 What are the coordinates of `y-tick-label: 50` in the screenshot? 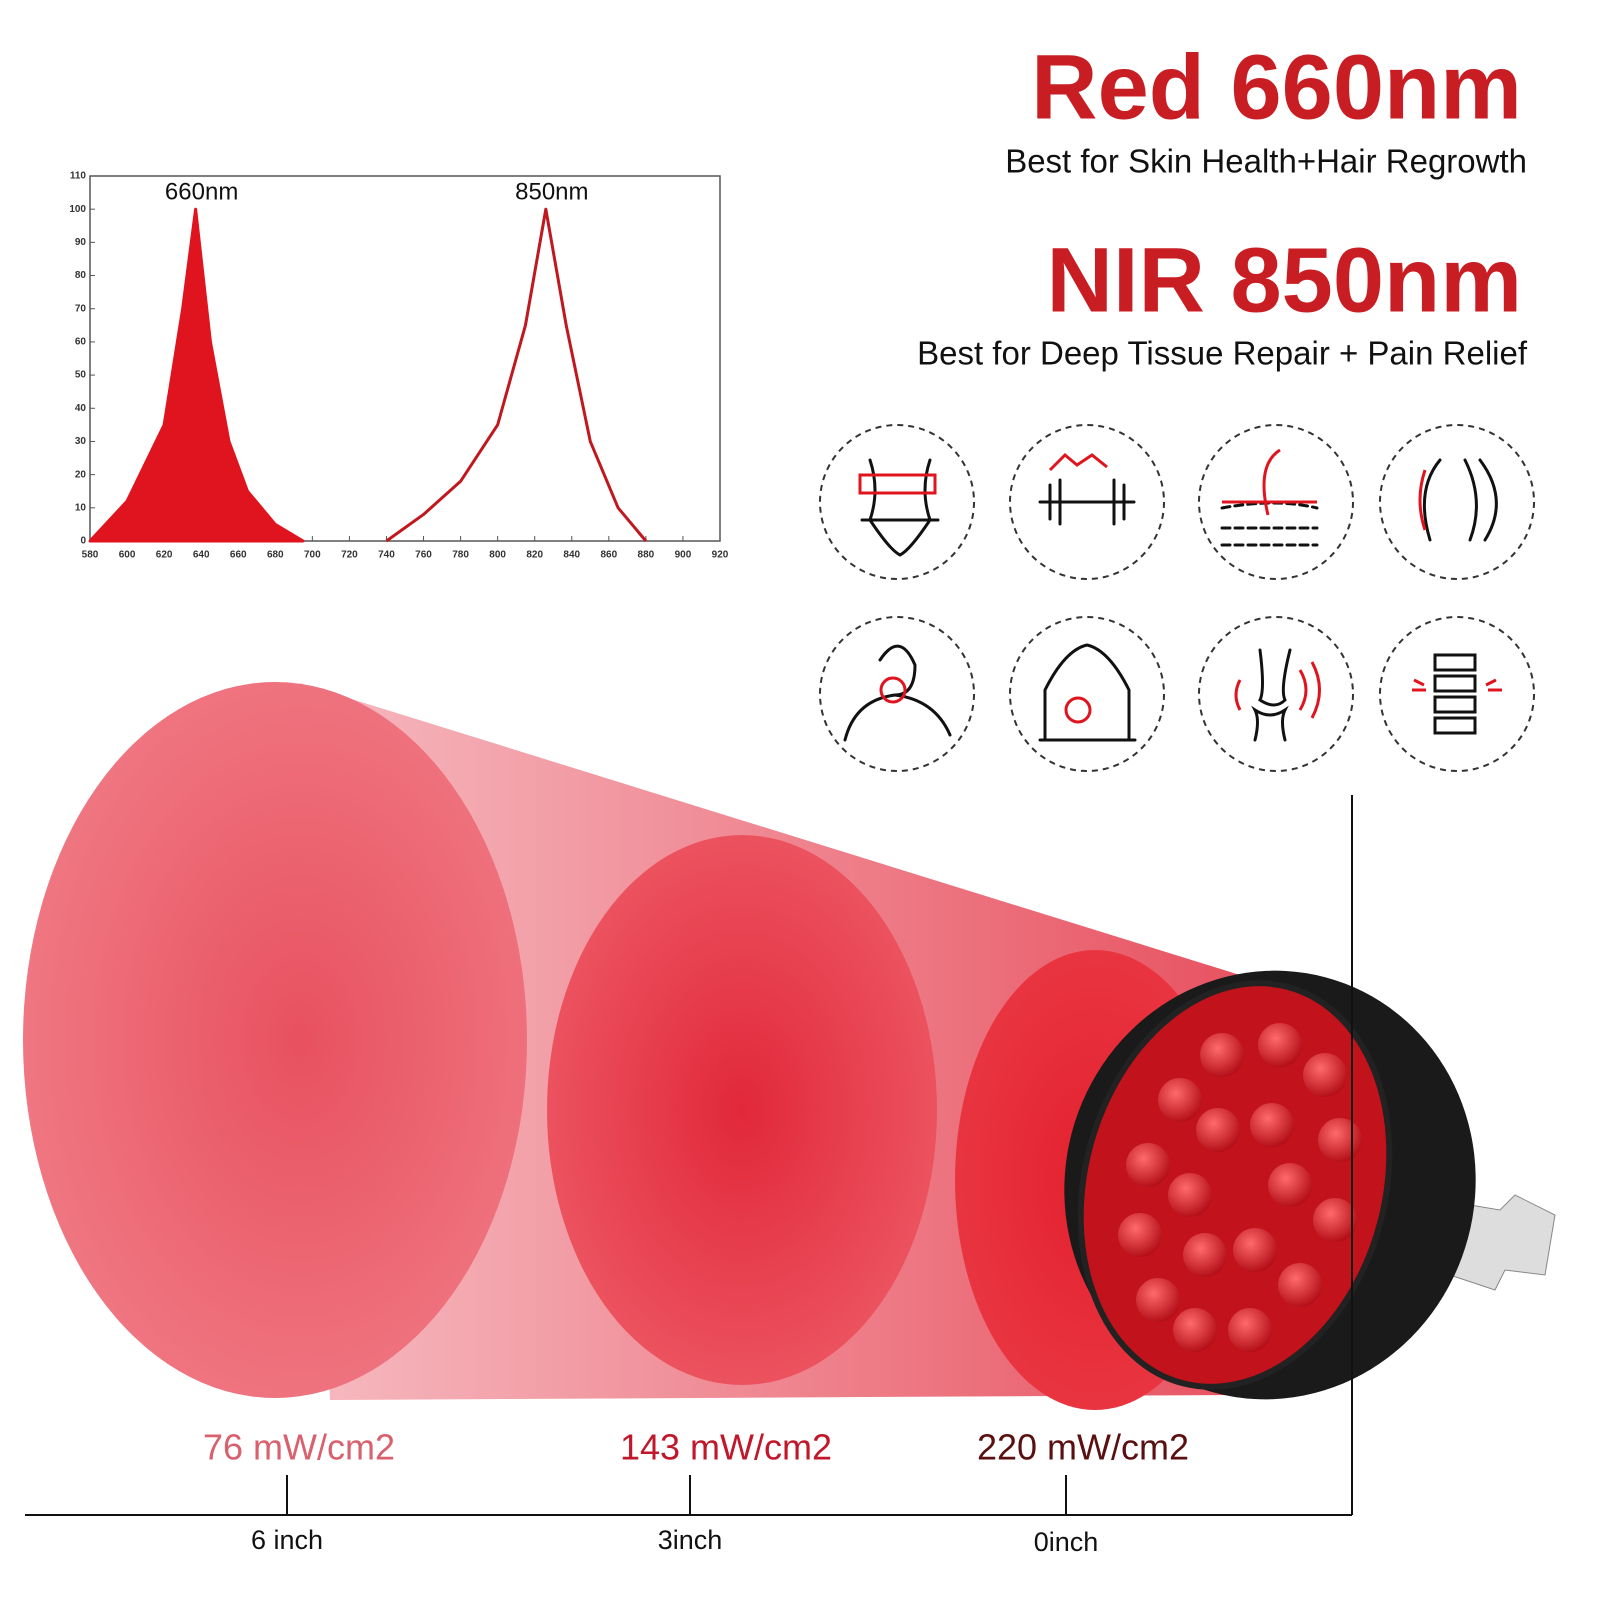 It's located at (81, 375).